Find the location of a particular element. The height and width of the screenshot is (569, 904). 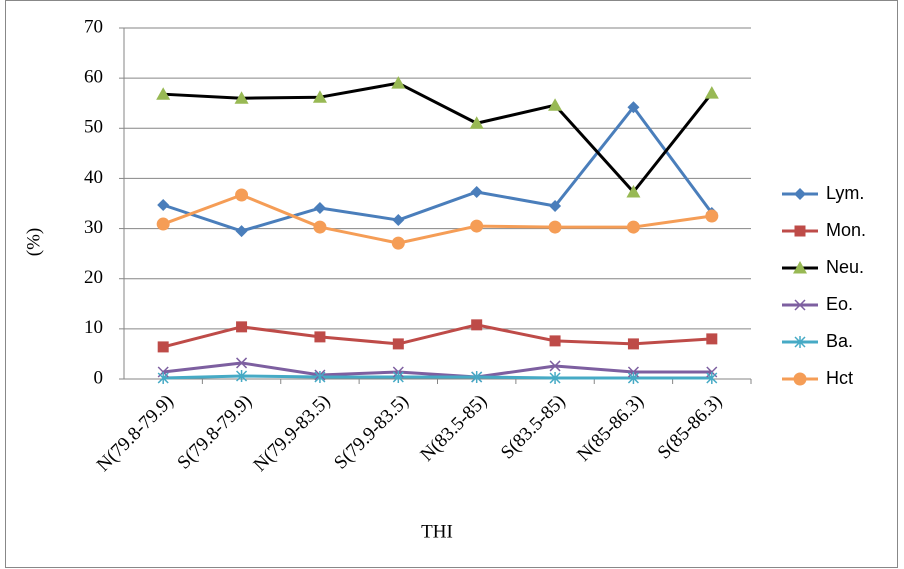

legend-label: Lym. is located at coordinates (845, 193).